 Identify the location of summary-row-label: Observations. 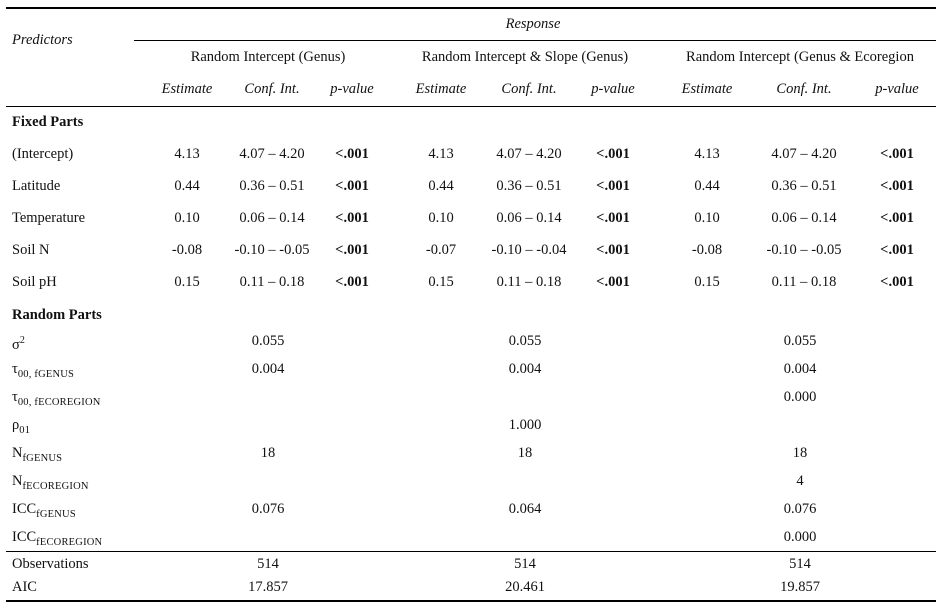
(50, 564).